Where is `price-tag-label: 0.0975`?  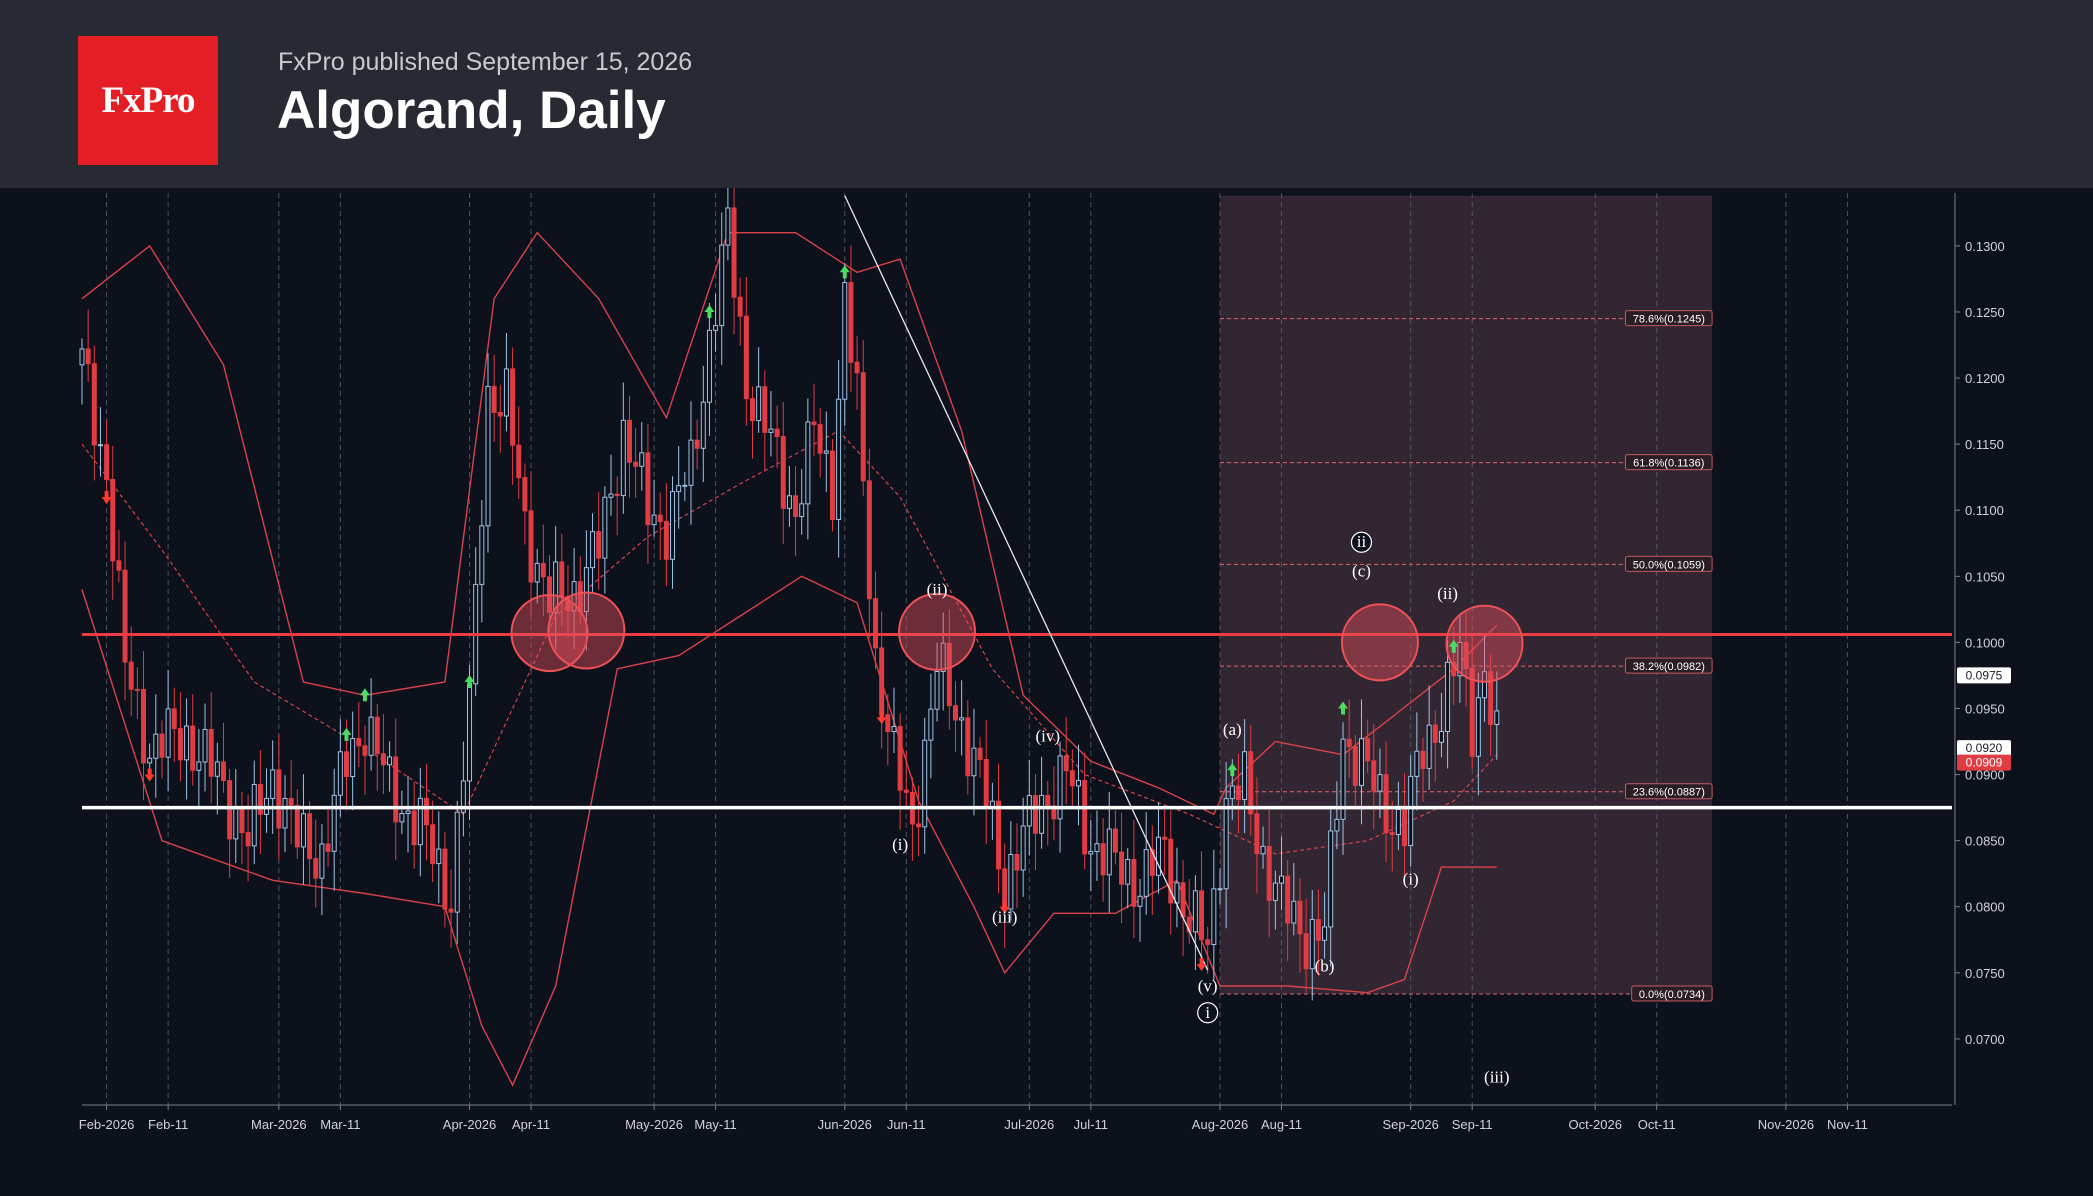
price-tag-label: 0.0975 is located at coordinates (1984, 675).